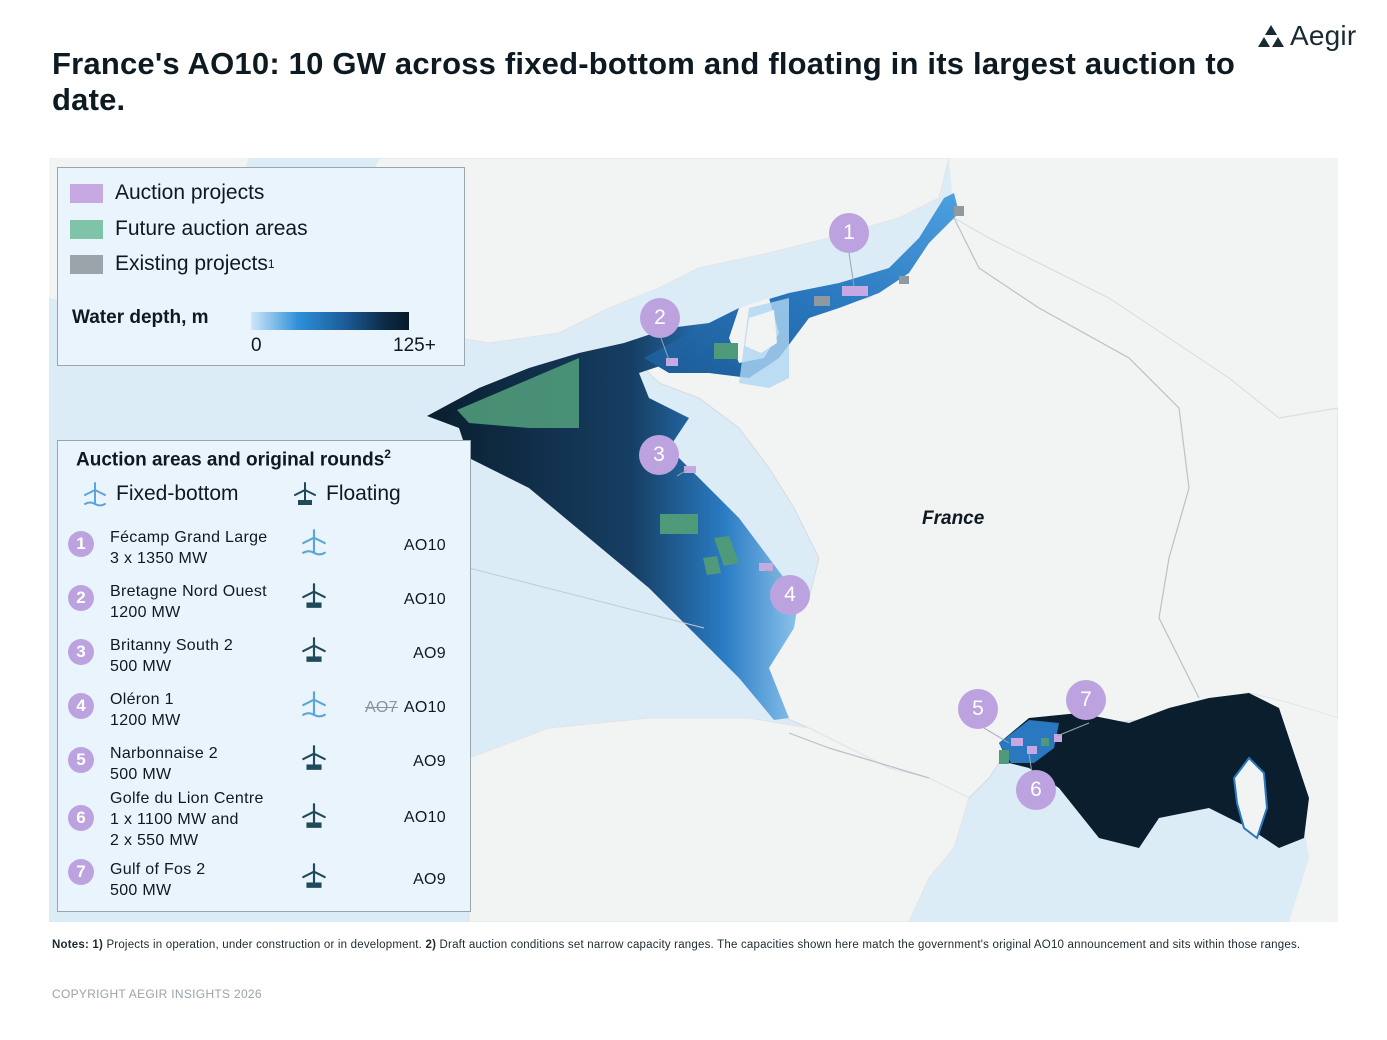  Describe the element at coordinates (233, 459) in the screenshot. I see `list-title: Auction areas and original rounds2` at that location.